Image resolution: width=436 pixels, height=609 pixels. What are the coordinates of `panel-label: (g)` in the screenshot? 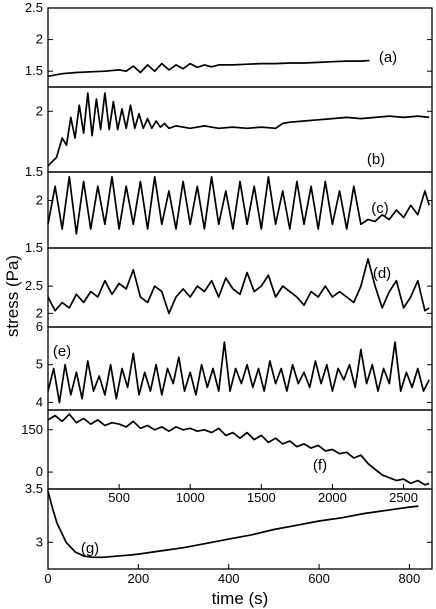 It's located at (90, 548).